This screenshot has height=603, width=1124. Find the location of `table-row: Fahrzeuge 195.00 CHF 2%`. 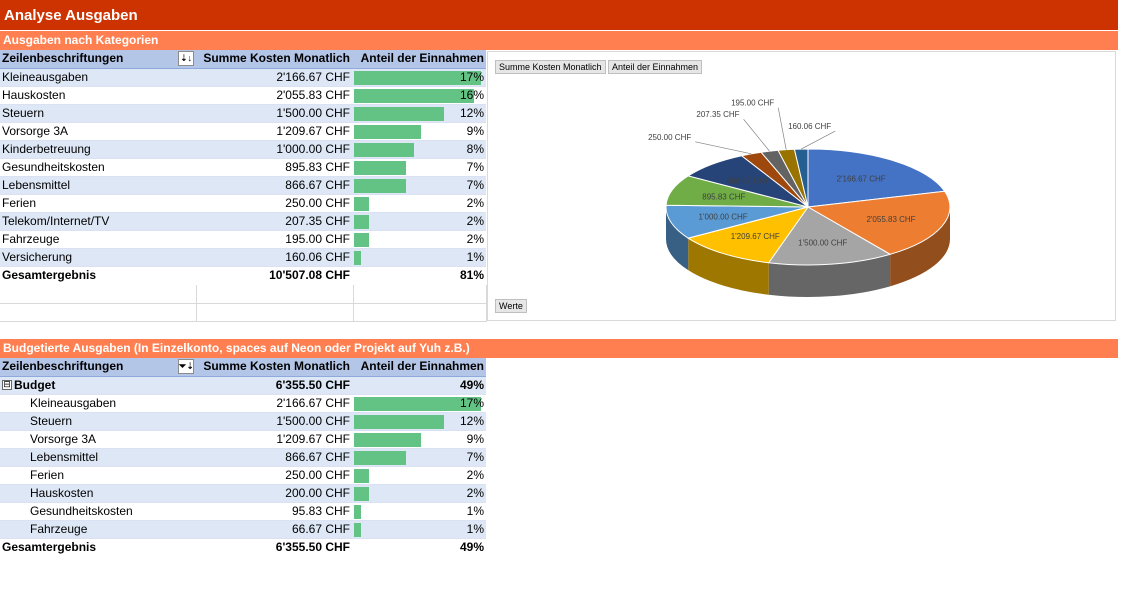

table-row: Fahrzeuge 195.00 CHF 2% is located at coordinates (243, 239).